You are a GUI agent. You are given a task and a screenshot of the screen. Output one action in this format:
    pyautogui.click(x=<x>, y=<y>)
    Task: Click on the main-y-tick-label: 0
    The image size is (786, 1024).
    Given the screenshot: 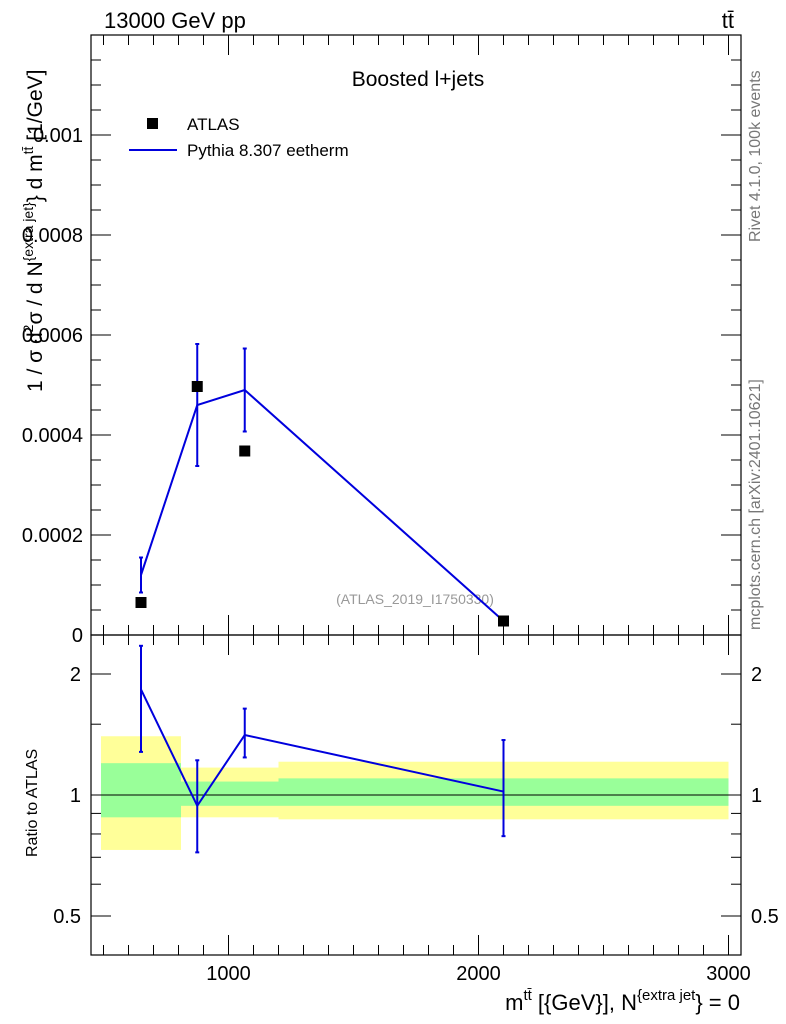 What is the action you would take?
    pyautogui.click(x=77, y=636)
    